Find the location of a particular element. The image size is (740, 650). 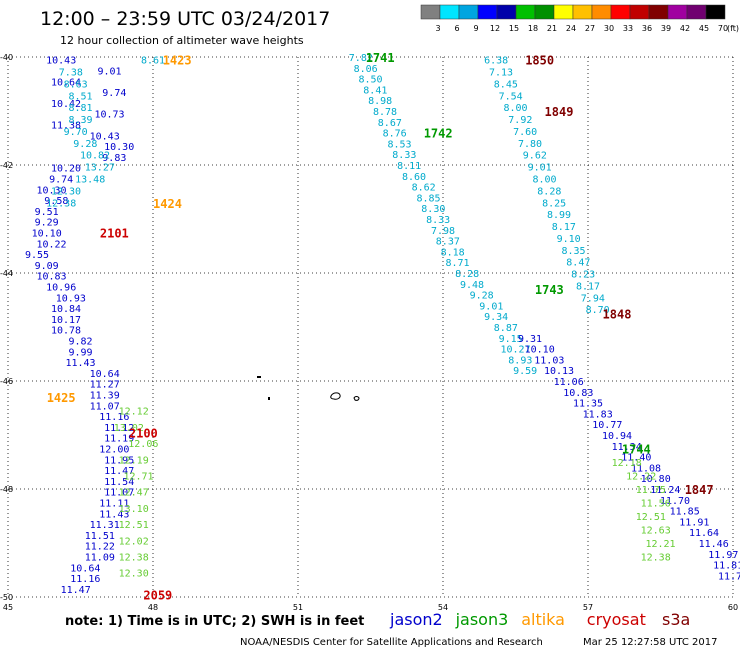

wave-height-value: 9.15 is located at coordinates (511, 339).